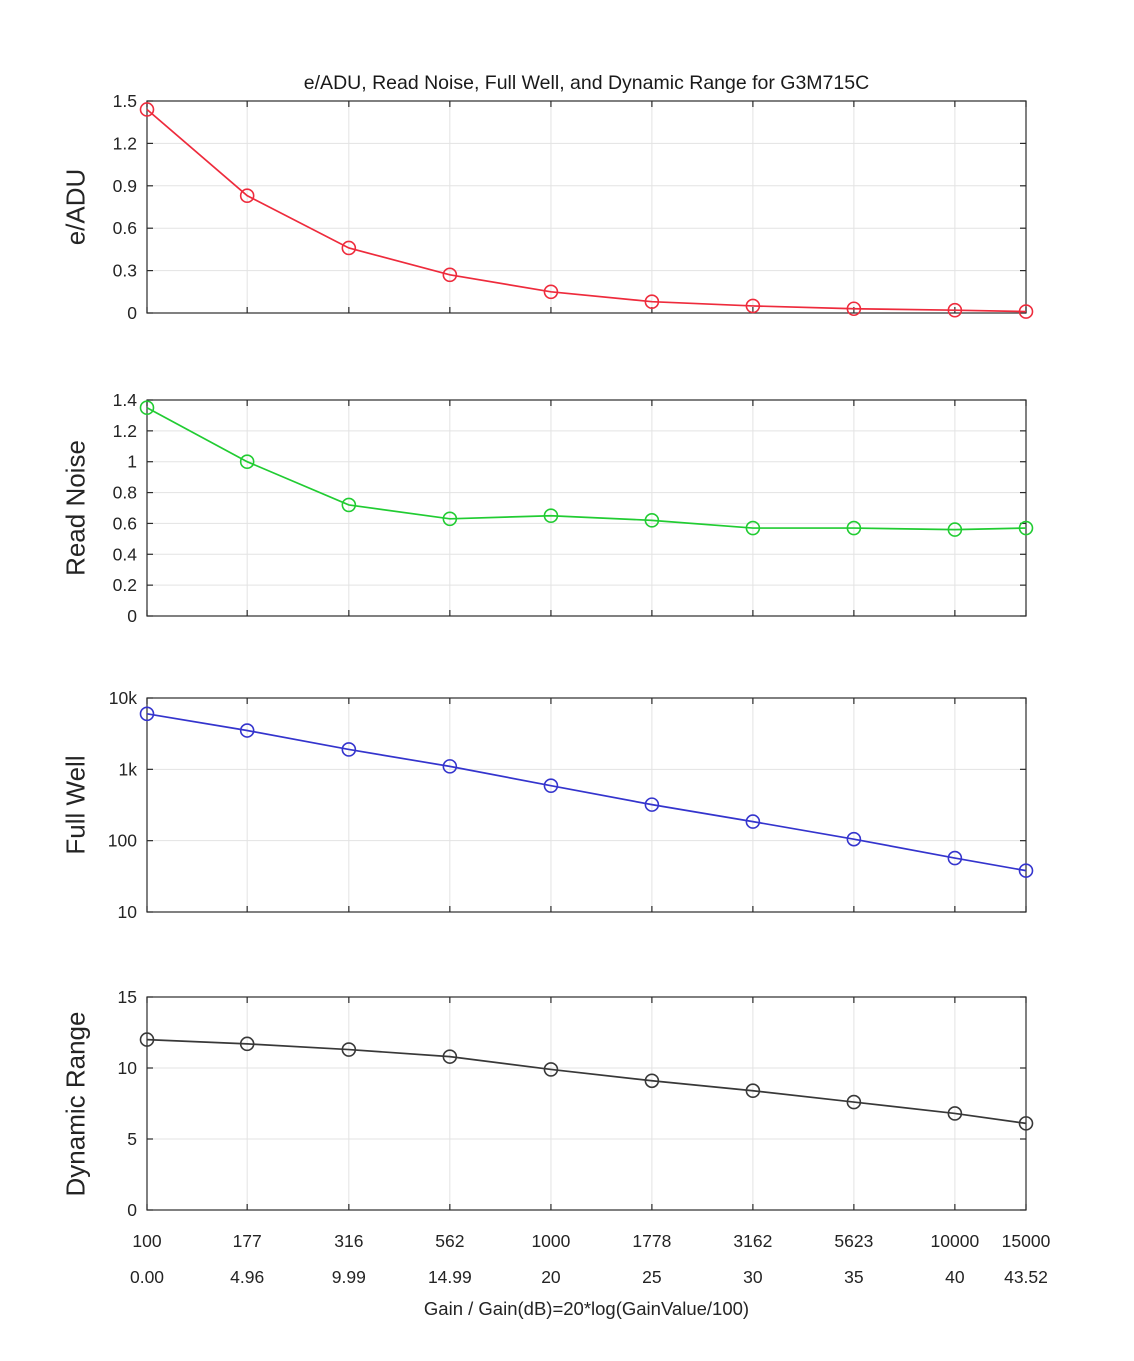  I want to click on y-axis-label-dynamic-range: Dynamic Range, so click(75, 1104).